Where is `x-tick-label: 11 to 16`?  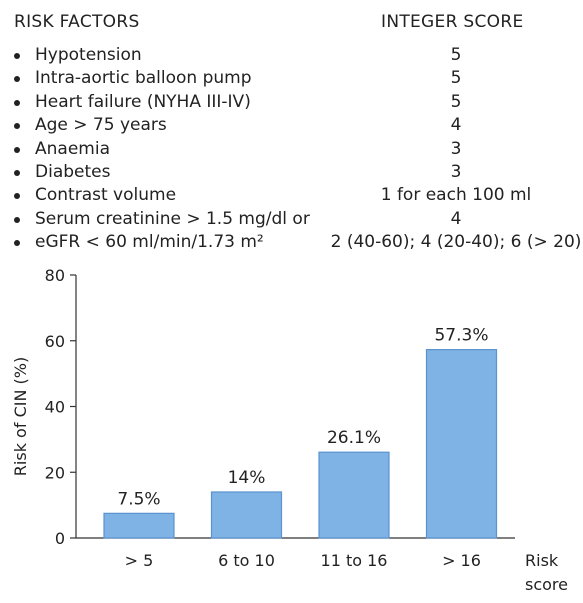 x-tick-label: 11 to 16 is located at coordinates (354, 560).